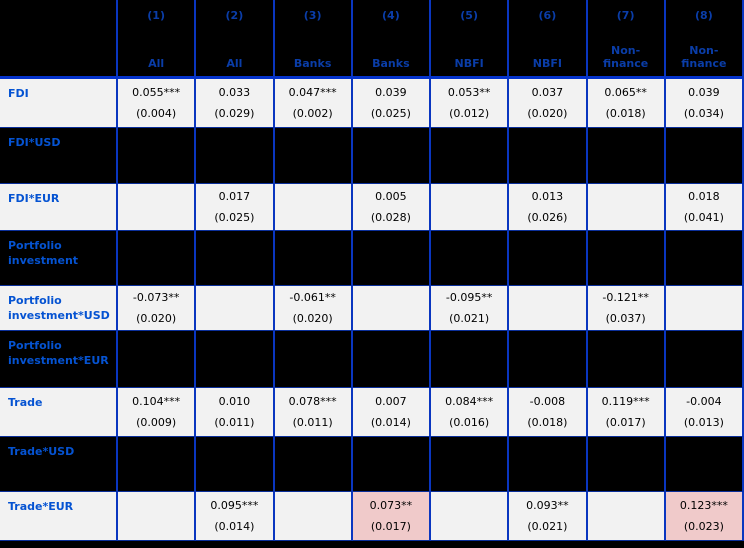 Image resolution: width=744 pixels, height=548 pixels. Describe the element at coordinates (390, 526) in the screenshot. I see `standard-error-value: (0.017)` at that location.